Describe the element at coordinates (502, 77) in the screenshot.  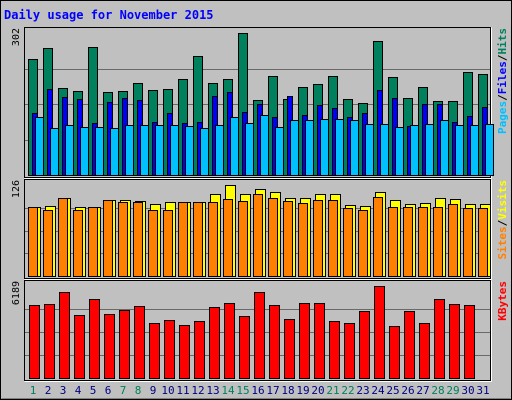
I see `legend-entry: Files` at that location.